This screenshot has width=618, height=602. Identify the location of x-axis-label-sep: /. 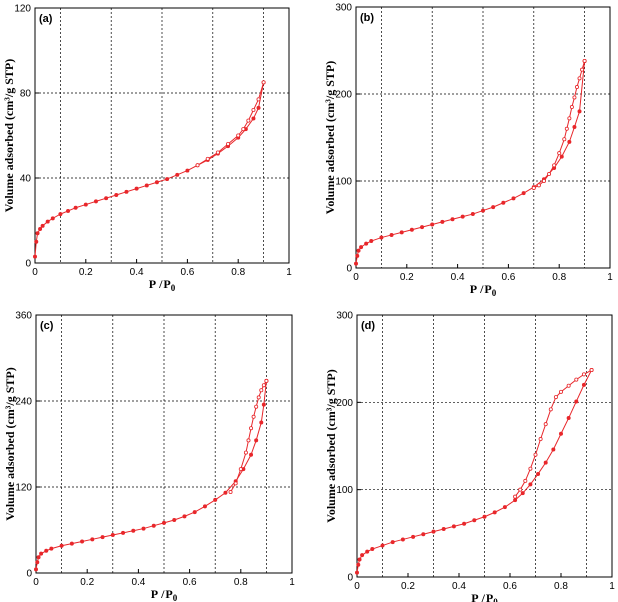
(483, 596).